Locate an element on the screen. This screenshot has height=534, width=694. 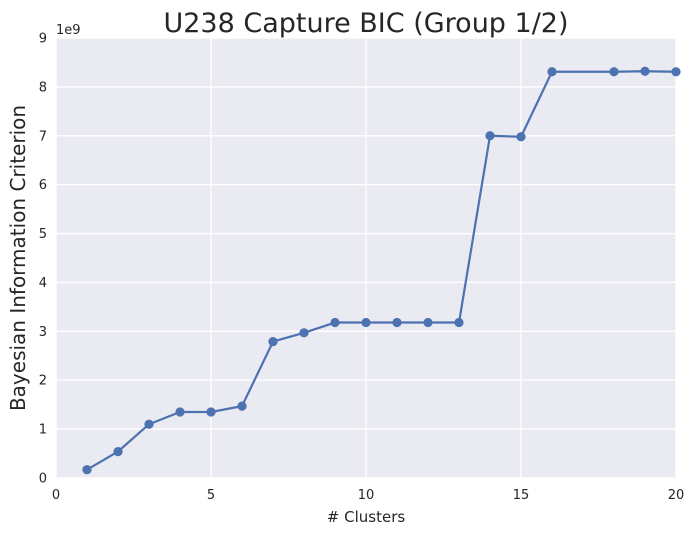
y-tick-label: 1 is located at coordinates (43, 430).